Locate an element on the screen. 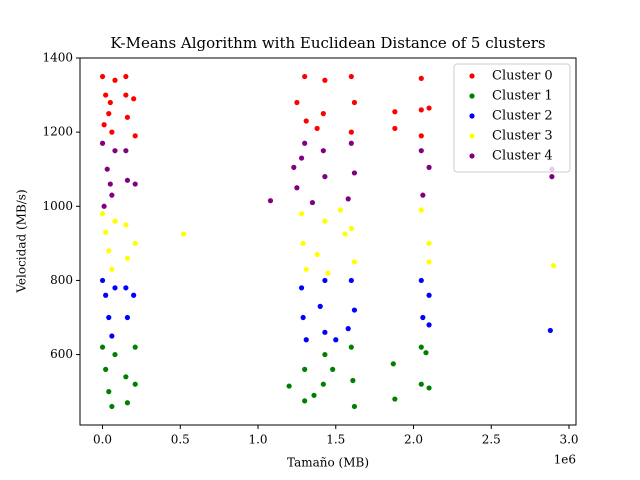 The height and width of the screenshot is (480, 640). y-tick-label: 1400 is located at coordinates (57, 58).